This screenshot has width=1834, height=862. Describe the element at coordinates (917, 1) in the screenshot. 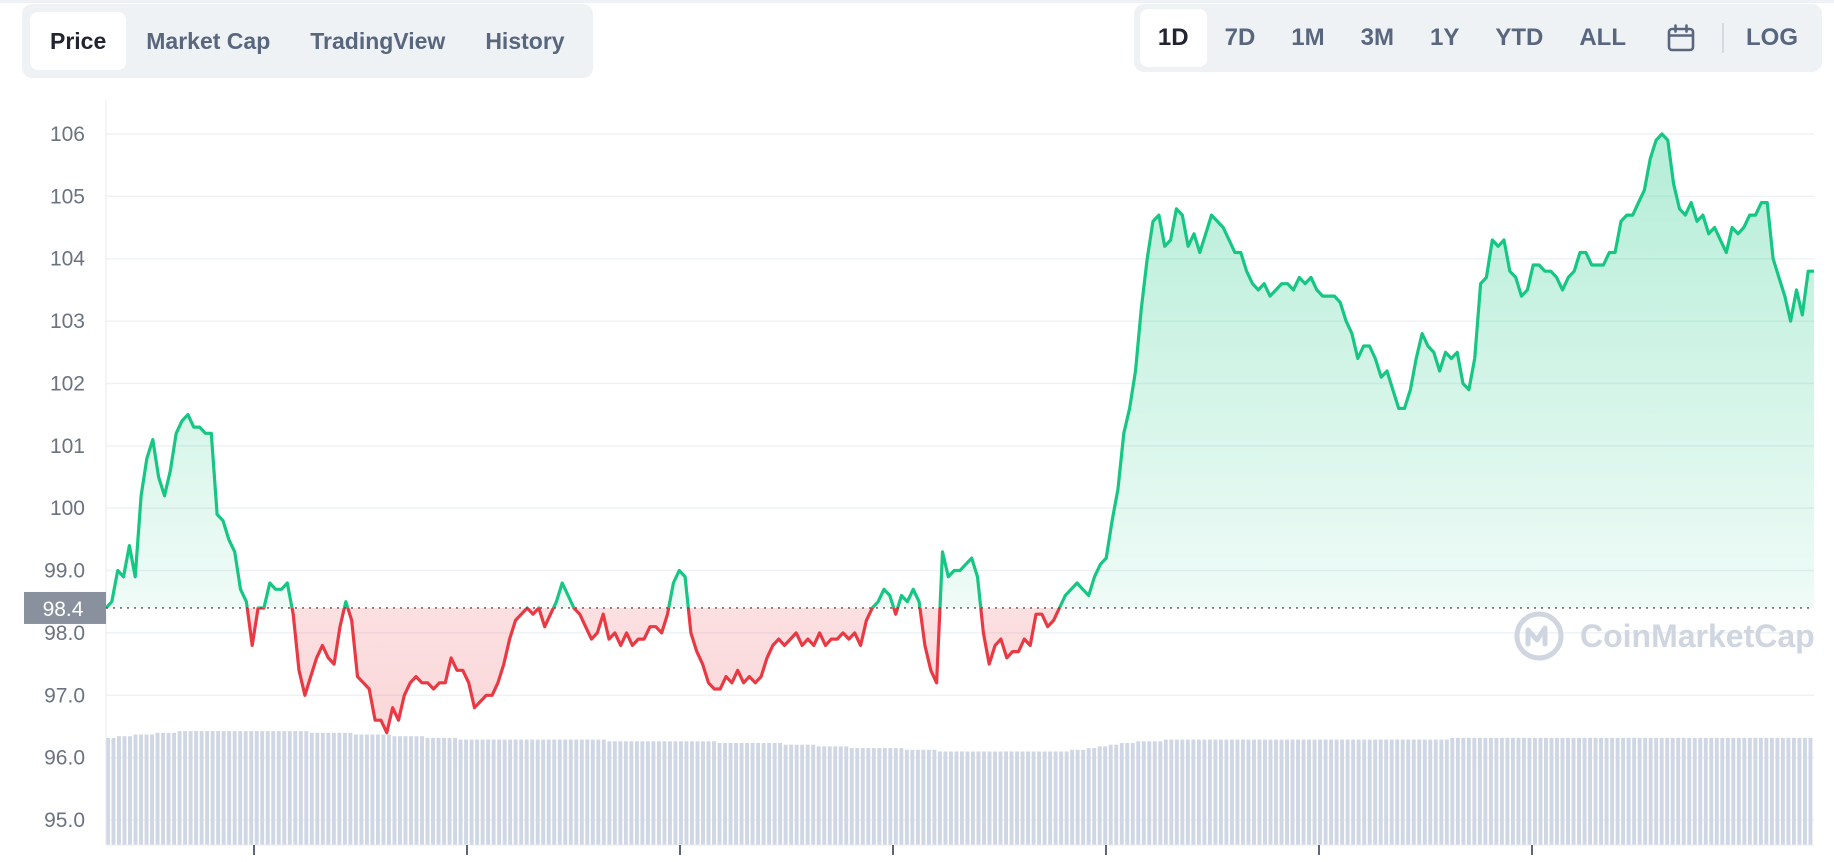

I see `top-border` at that location.